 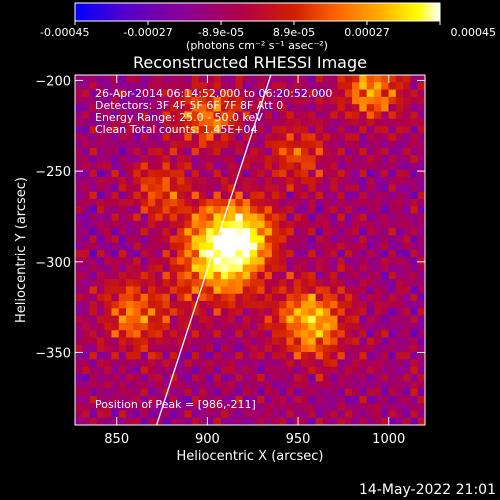 I want to click on x-tick-label: 900, so click(x=207, y=439).